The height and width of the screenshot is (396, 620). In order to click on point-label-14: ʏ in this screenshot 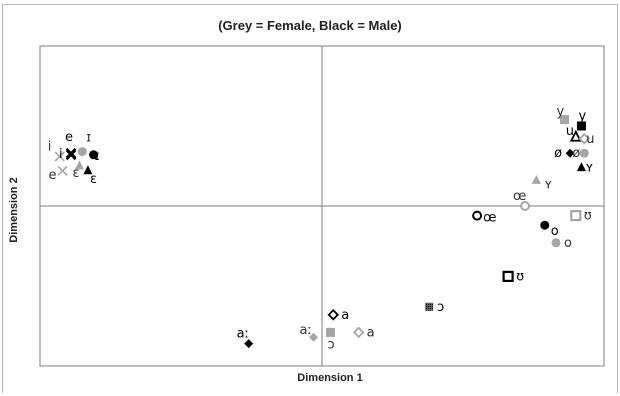, I will do `click(589, 168)`.